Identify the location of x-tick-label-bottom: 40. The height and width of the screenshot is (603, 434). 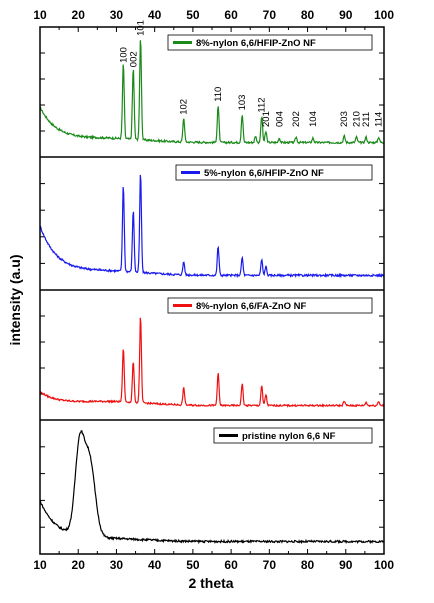
(155, 565).